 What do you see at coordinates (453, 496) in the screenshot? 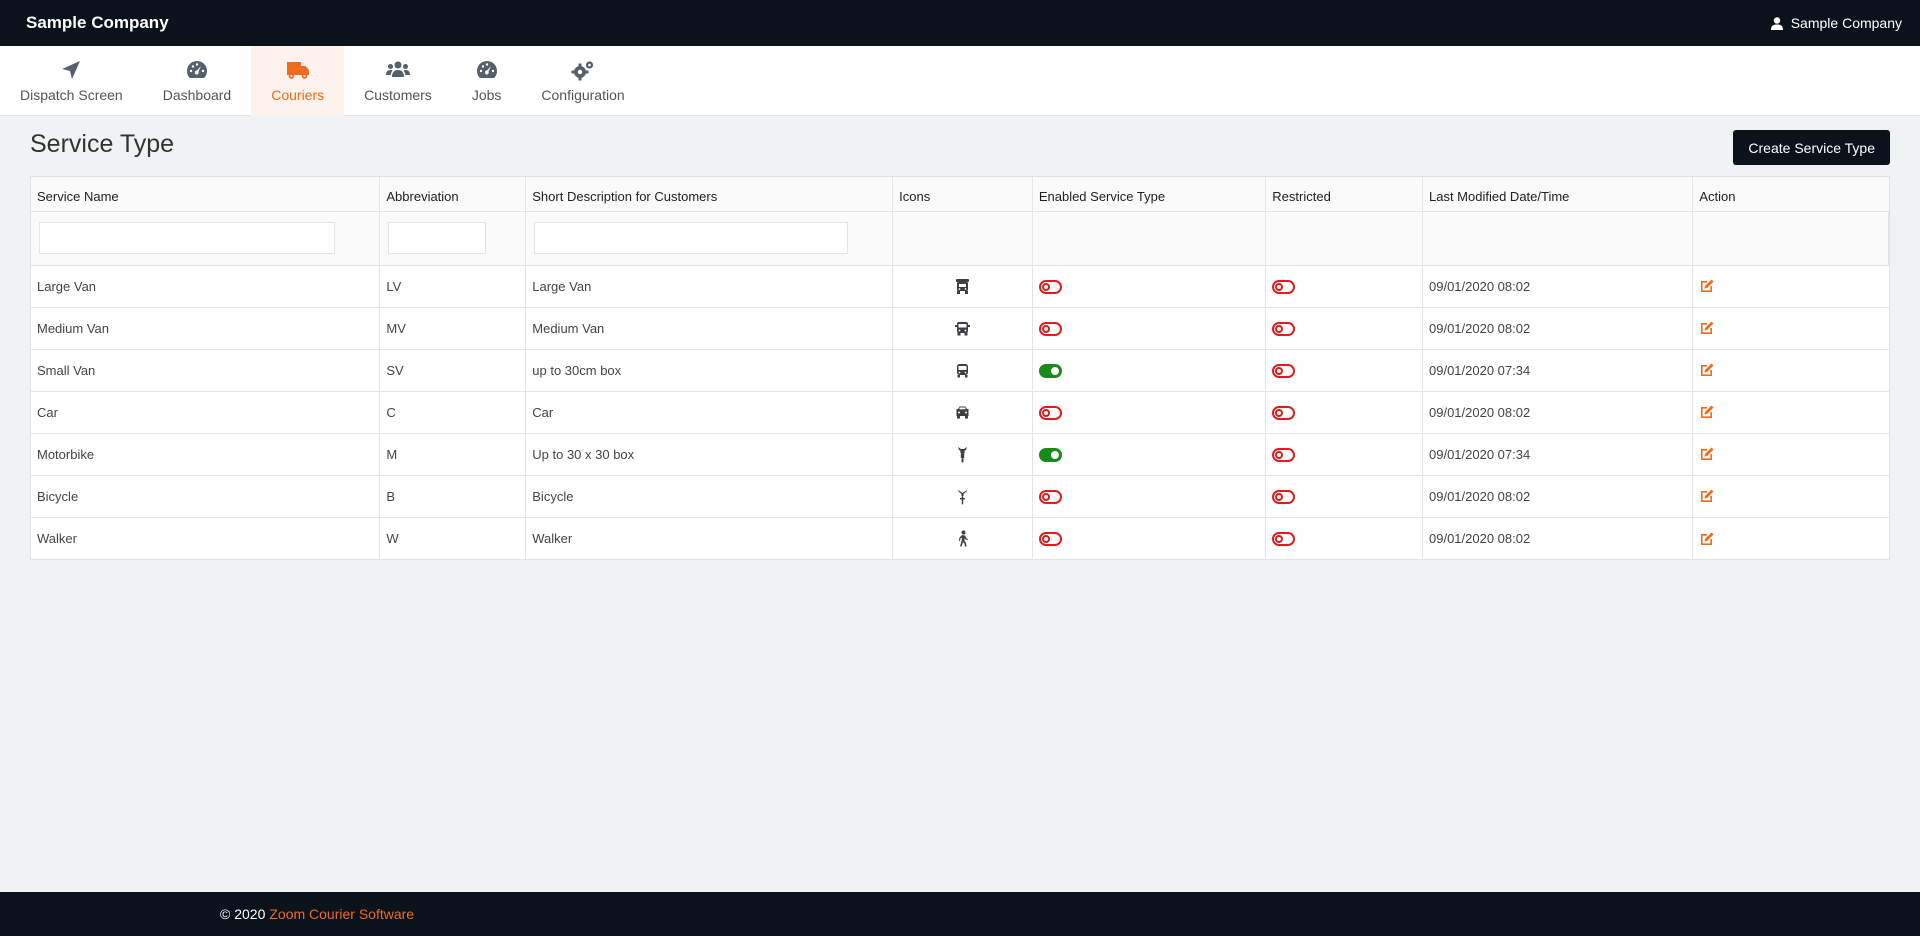
I see `abbreviation-cell: B` at bounding box center [453, 496].